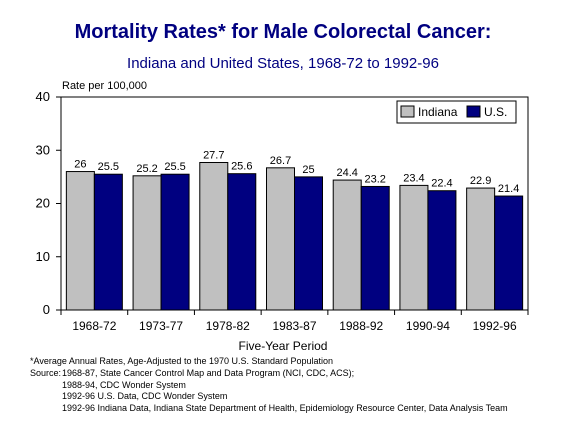 This screenshot has height=425, width=566. Describe the element at coordinates (294, 326) in the screenshot. I see `x-tick-label: 1983-87` at that location.